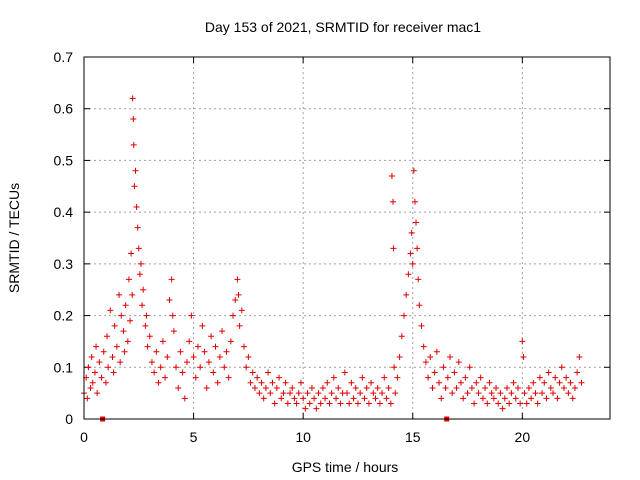 The image size is (640, 480). What do you see at coordinates (64, 367) in the screenshot?
I see `y-tick-label: 0.1` at bounding box center [64, 367].